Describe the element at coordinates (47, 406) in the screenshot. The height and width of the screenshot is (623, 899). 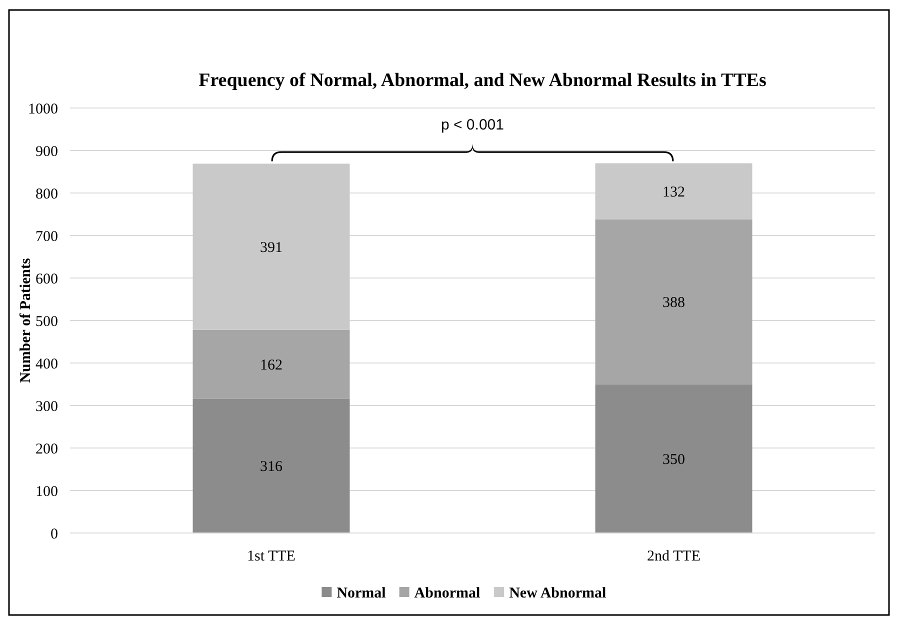
I see `y-tick-label: 300` at that location.